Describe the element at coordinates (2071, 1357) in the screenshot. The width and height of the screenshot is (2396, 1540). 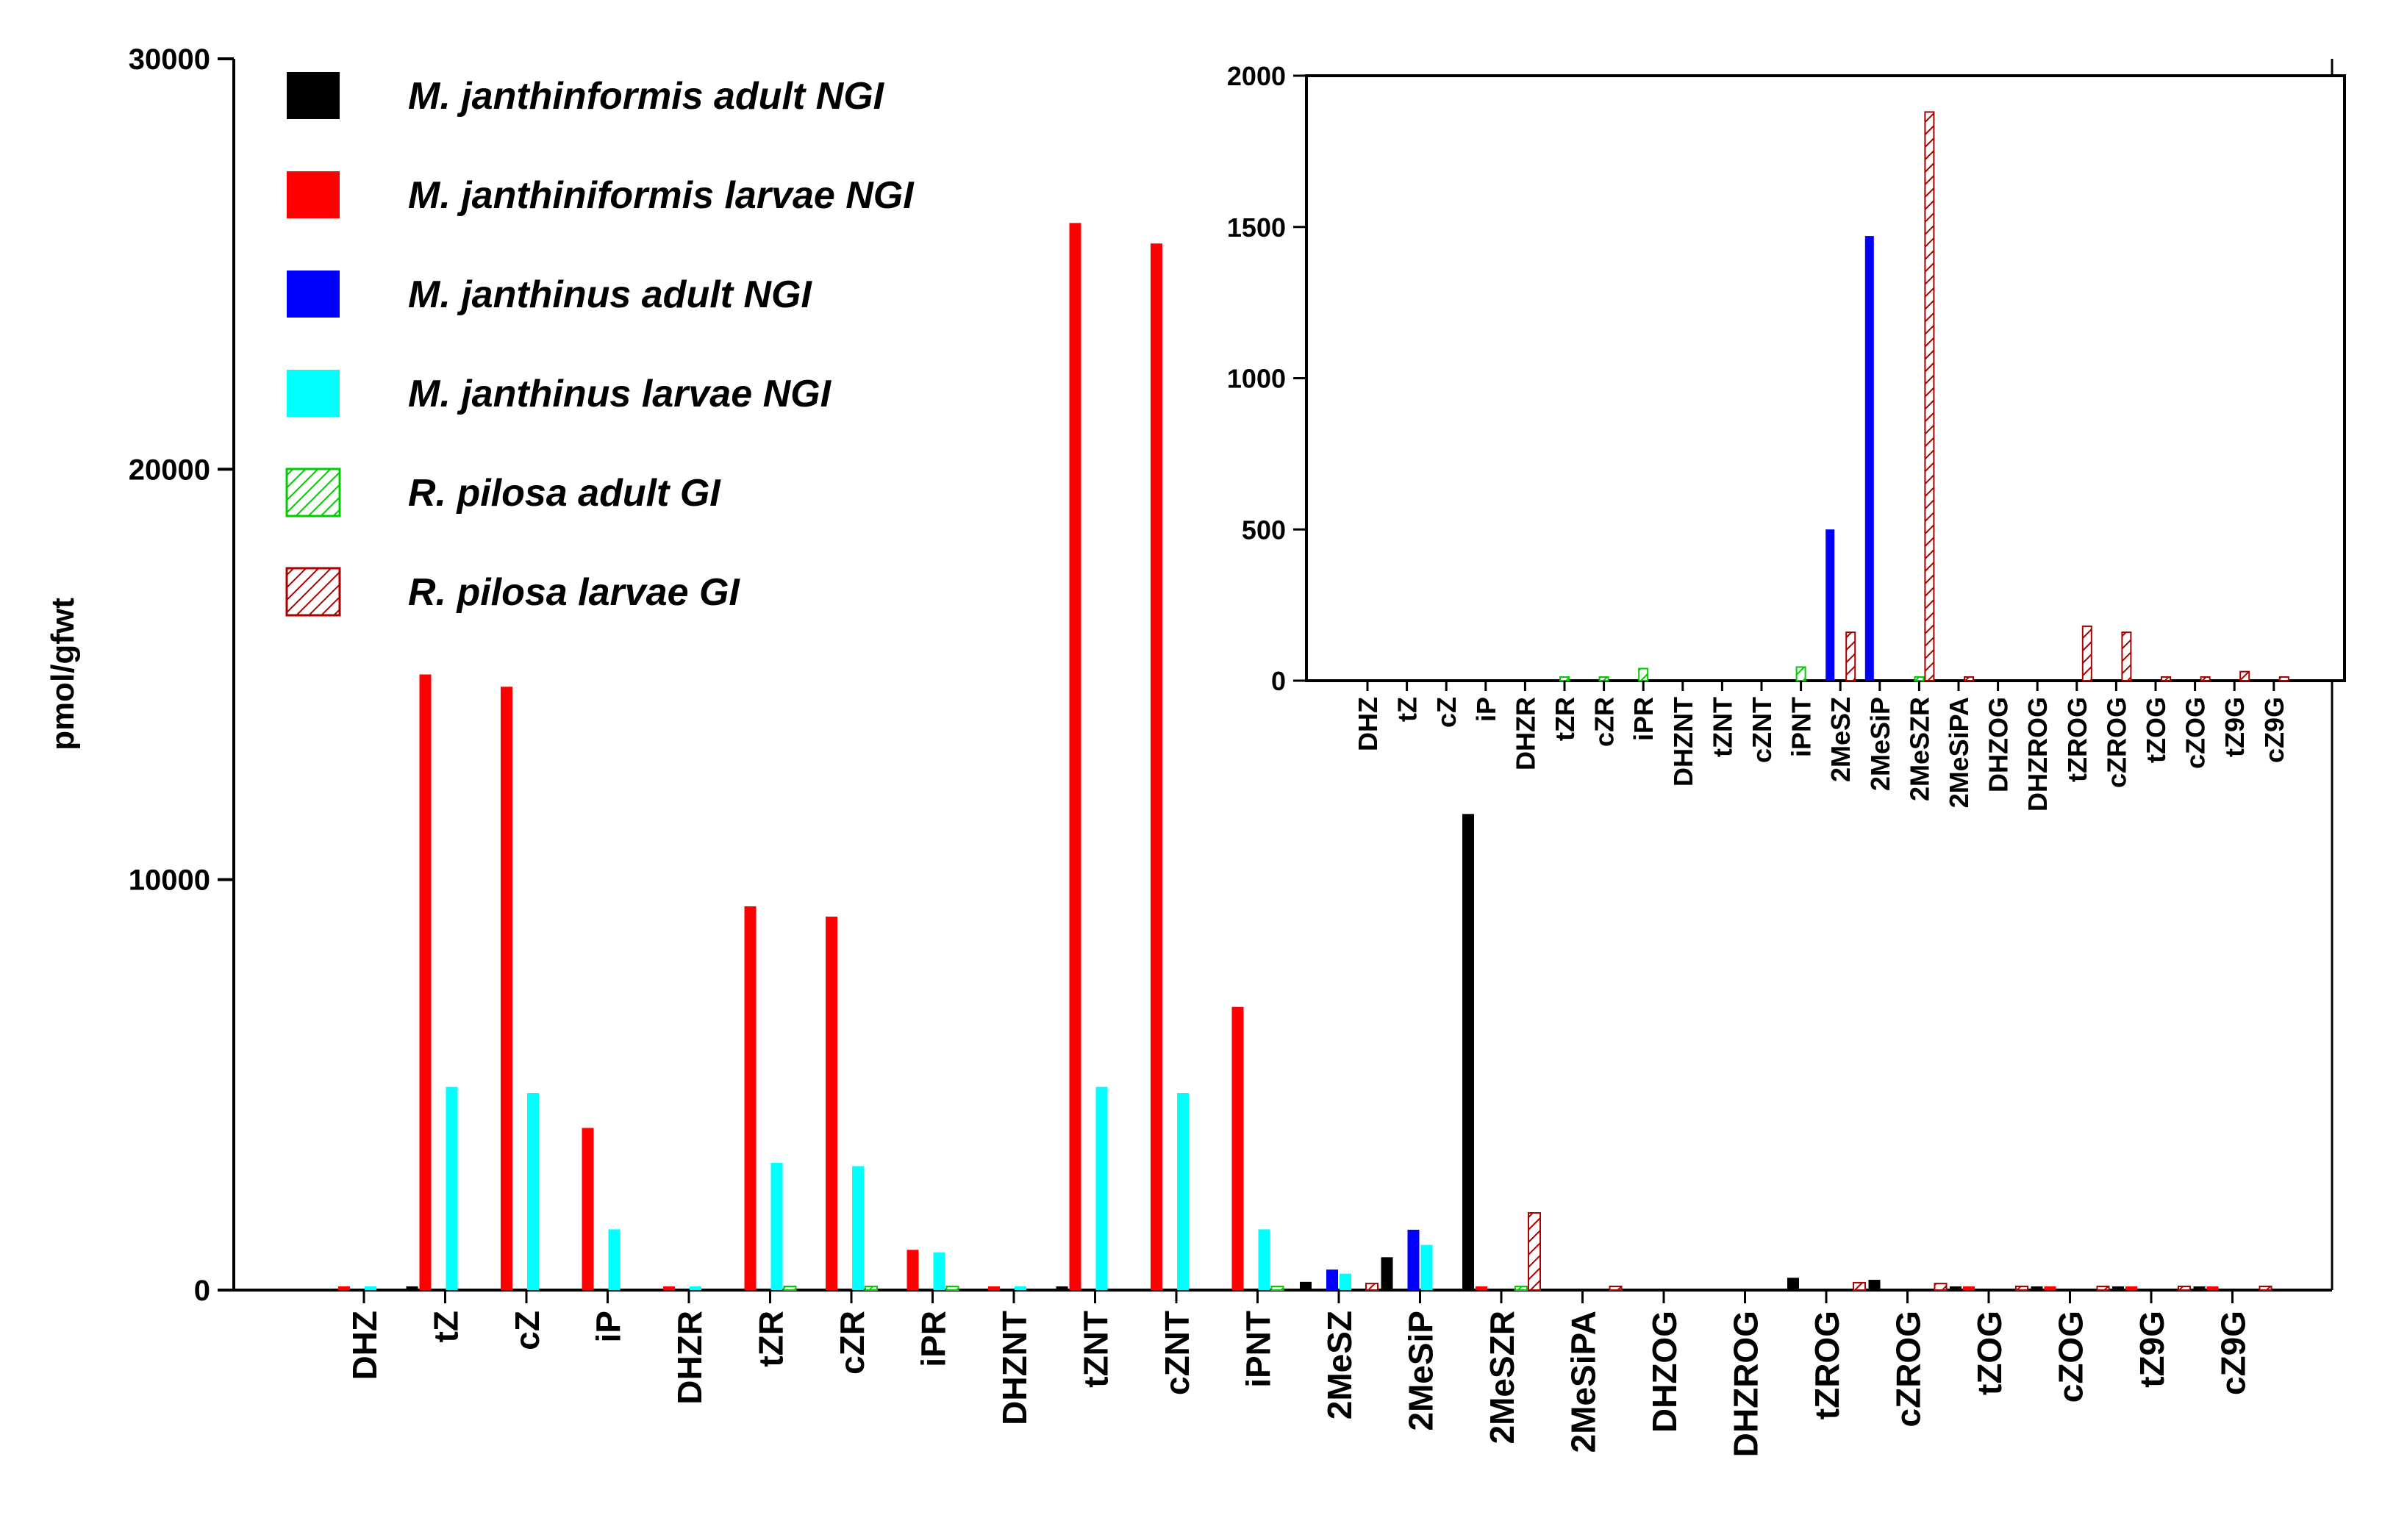
I see `main-x-tick-label-czog: cZOG` at that location.